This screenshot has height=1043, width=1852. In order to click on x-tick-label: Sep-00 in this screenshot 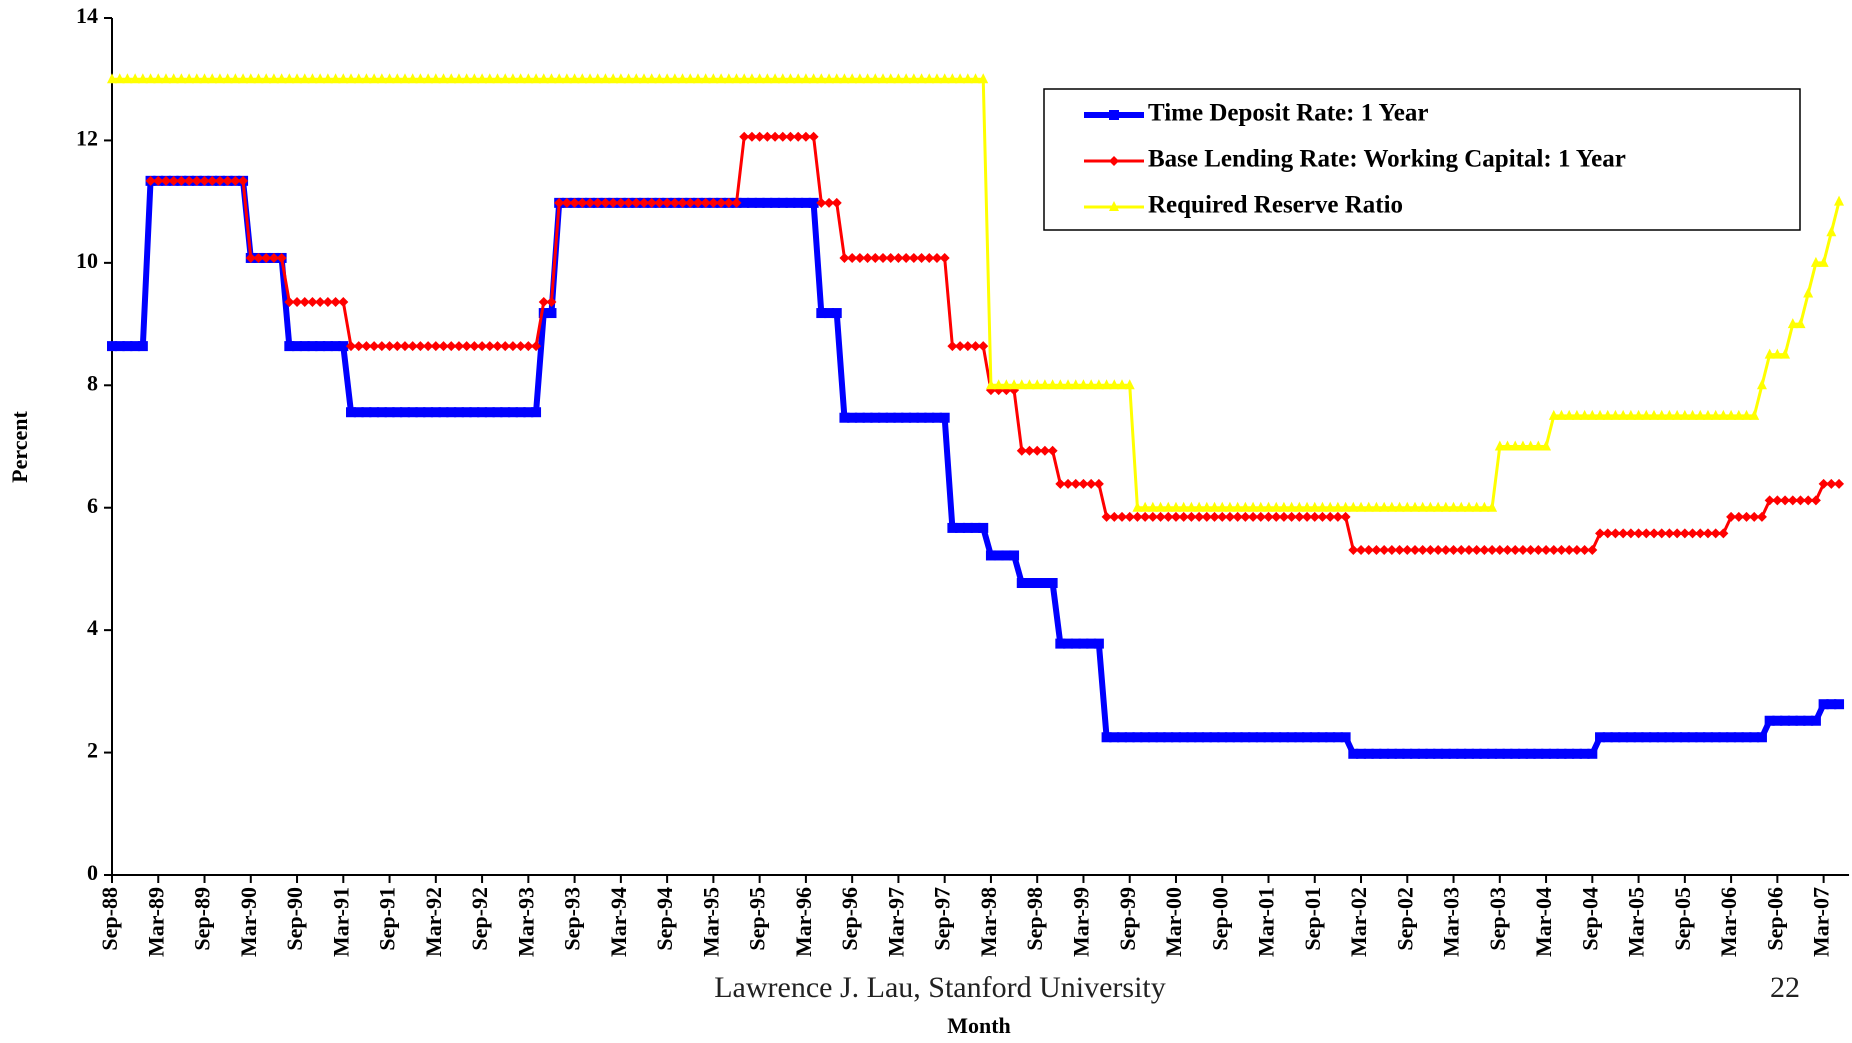, I will do `click(1219, 919)`.